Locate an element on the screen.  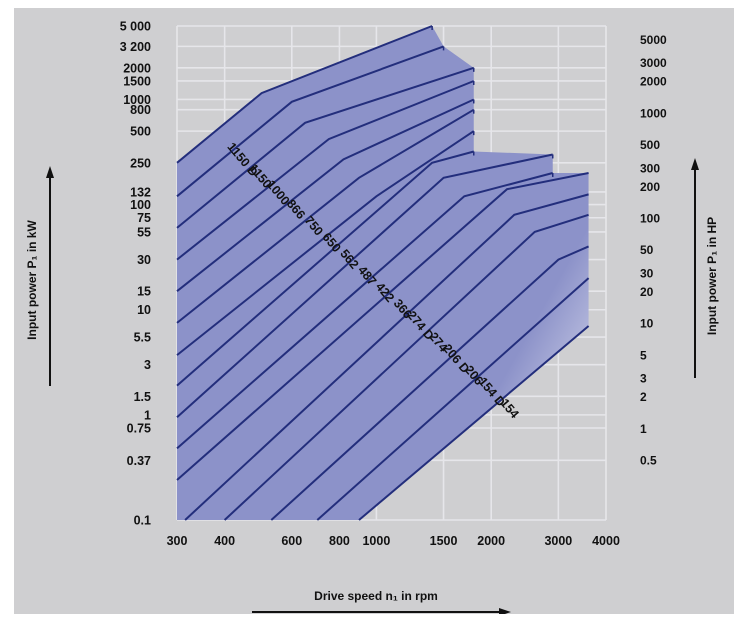
x-tick-1: 400 is located at coordinates (224, 541).